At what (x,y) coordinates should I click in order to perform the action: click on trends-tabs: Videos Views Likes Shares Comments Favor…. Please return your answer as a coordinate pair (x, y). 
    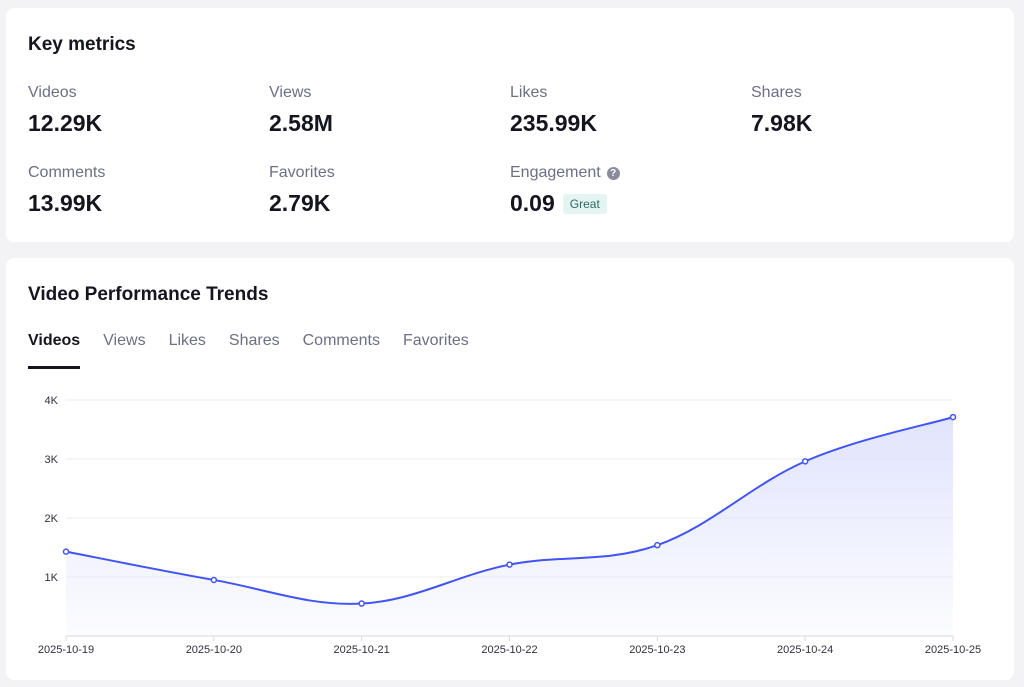
    Looking at the image, I should click on (248, 350).